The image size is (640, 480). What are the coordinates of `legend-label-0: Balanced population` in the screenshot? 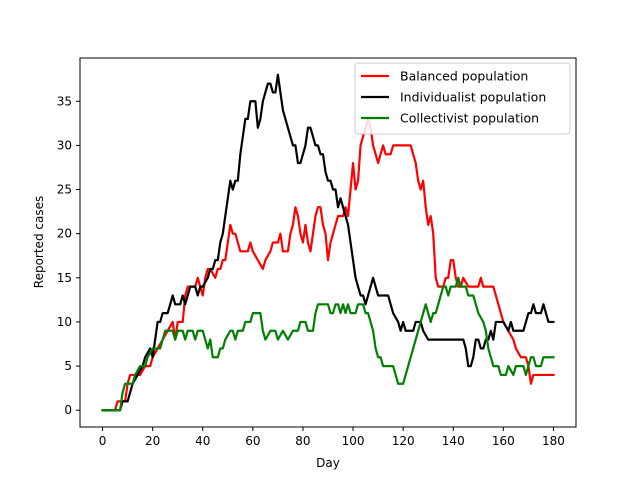 It's located at (464, 76).